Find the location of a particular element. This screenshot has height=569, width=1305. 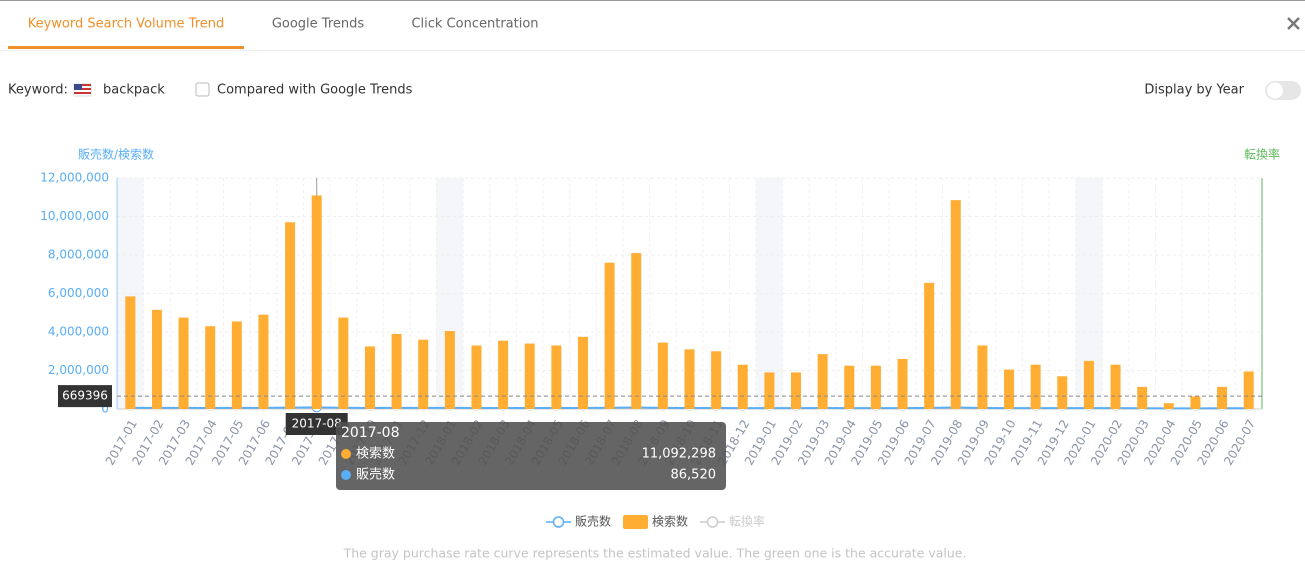

display-by-year: Display by Year is located at coordinates (1194, 90).